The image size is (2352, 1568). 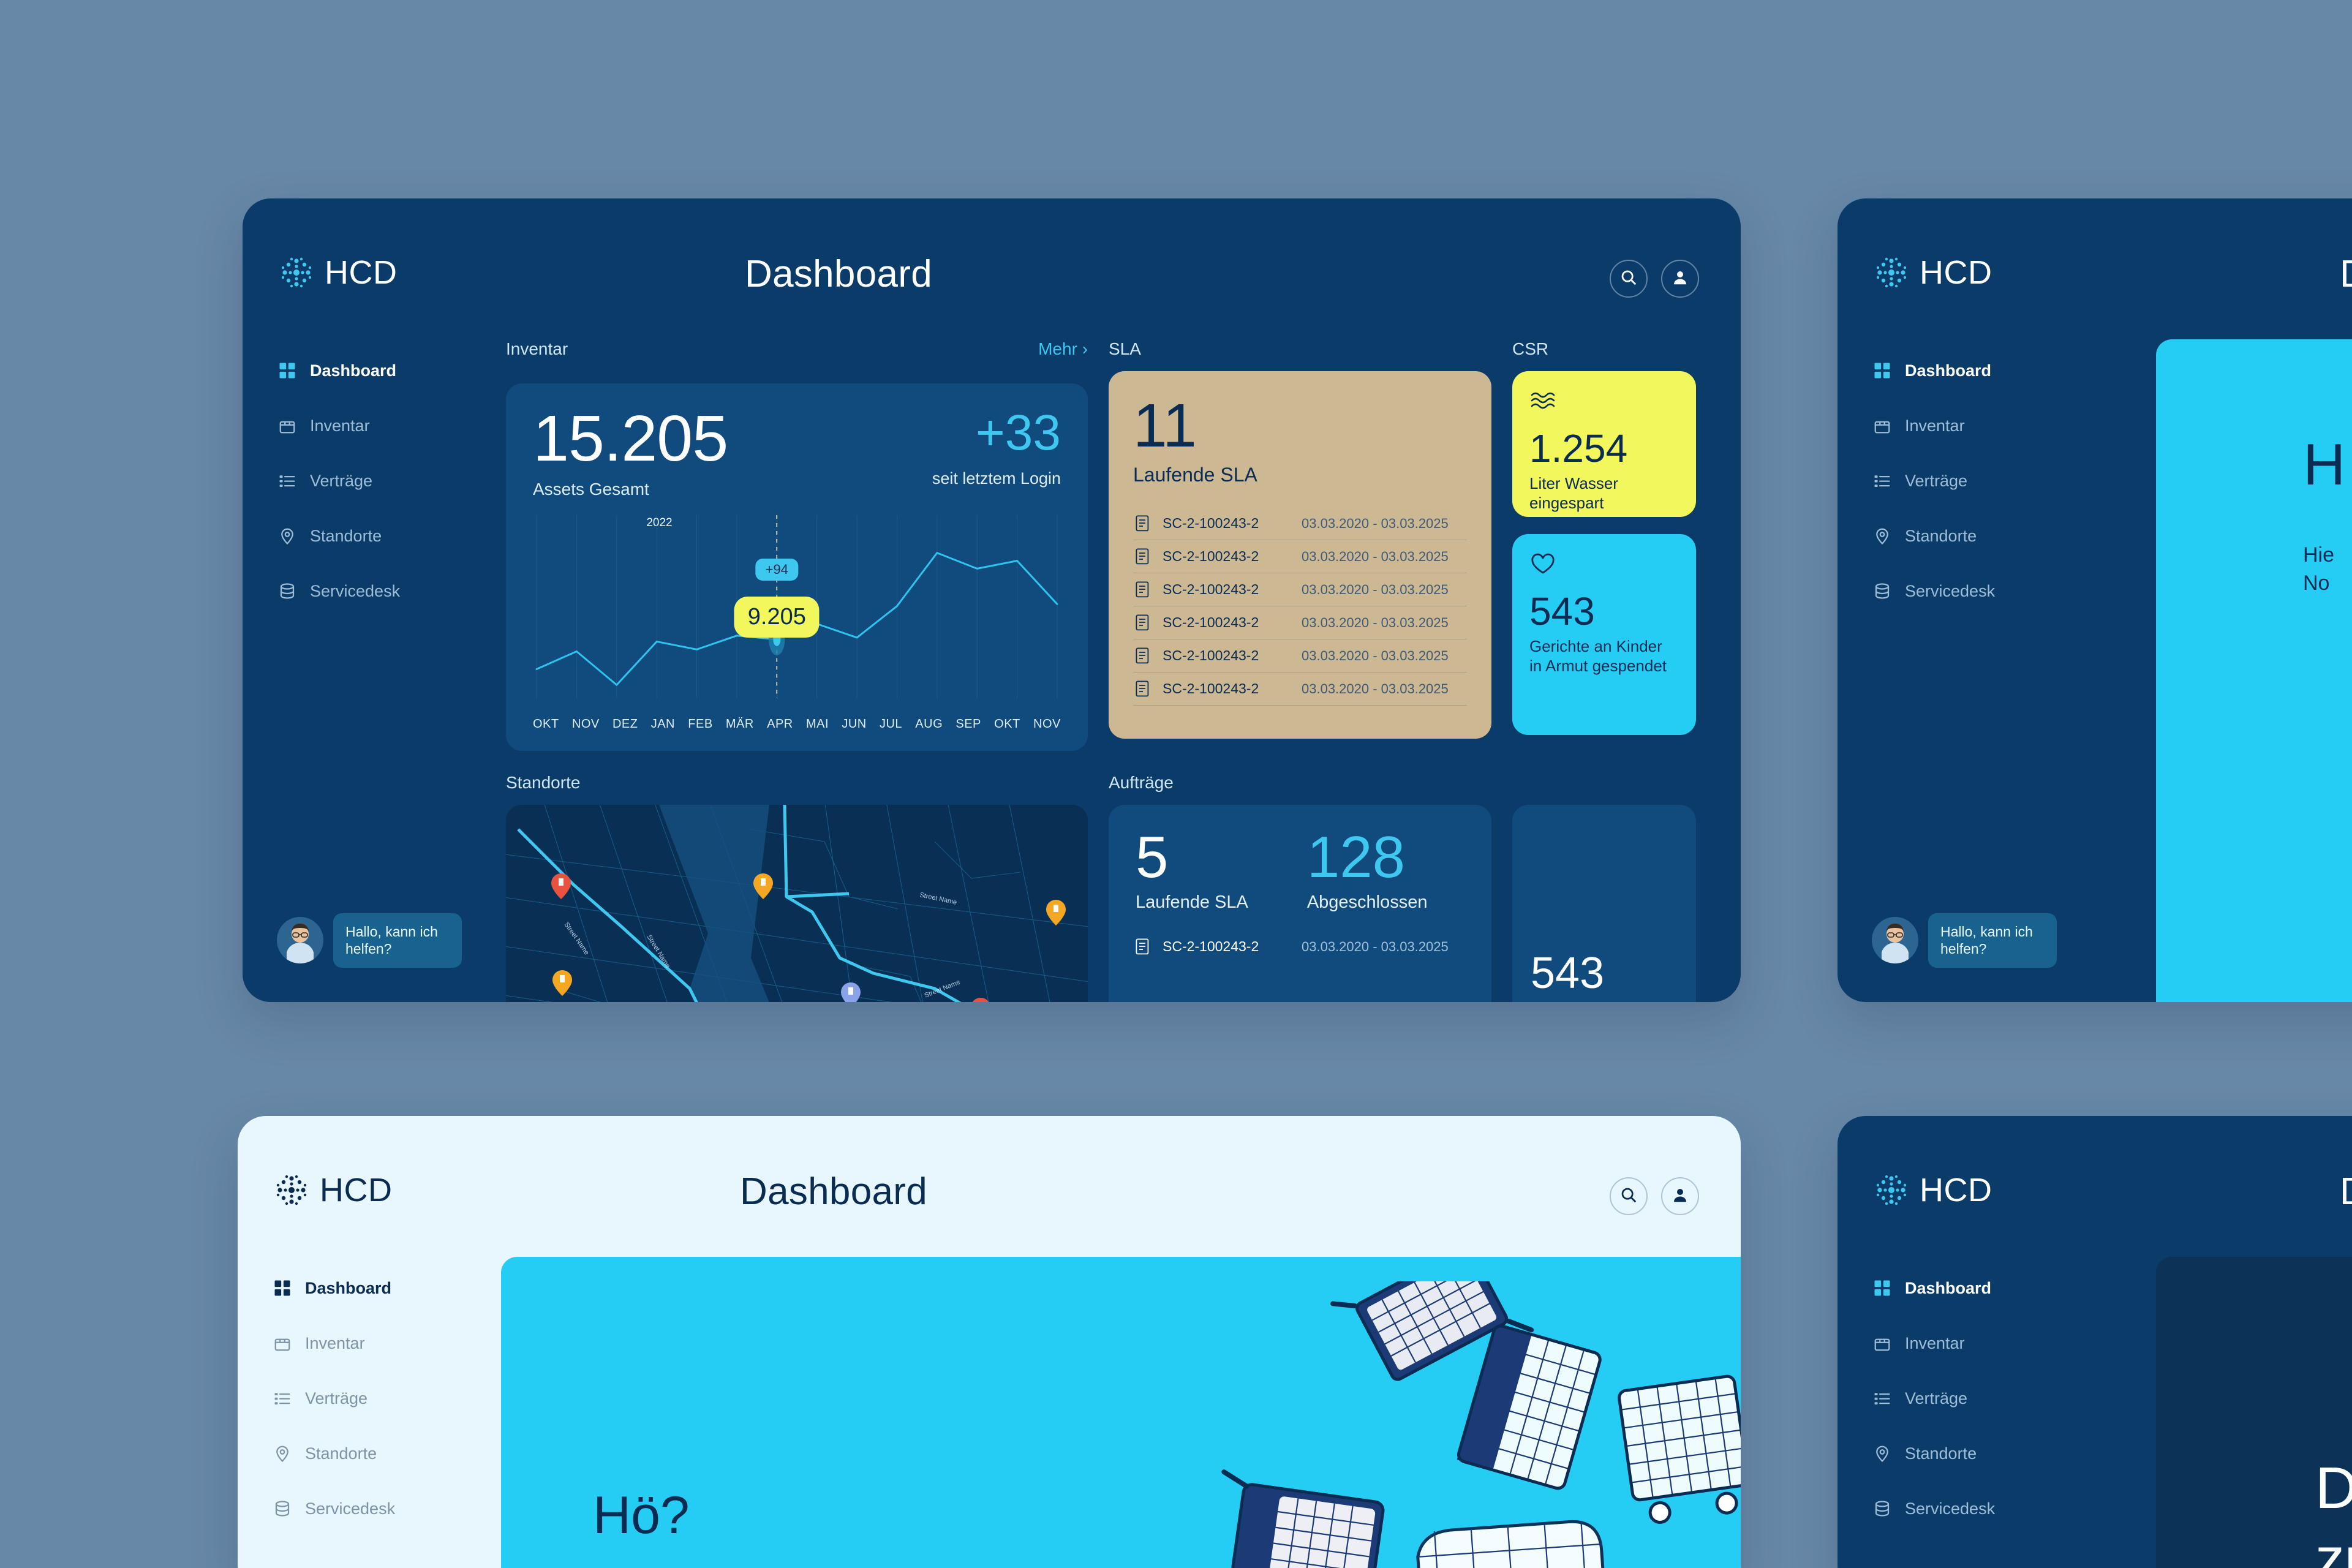 What do you see at coordinates (1211, 946) in the screenshot?
I see `auftraege-row-id: SC-2-100243-2` at bounding box center [1211, 946].